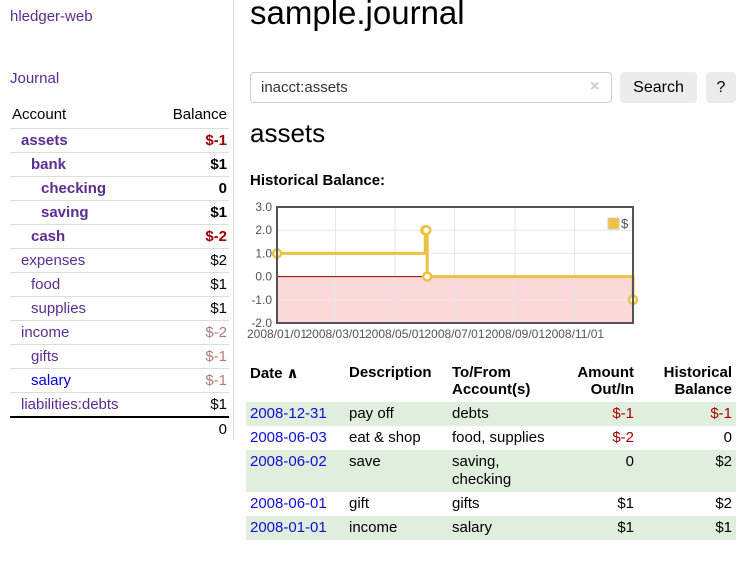  What do you see at coordinates (263, 230) in the screenshot?
I see `y-tick-label: 2.0` at bounding box center [263, 230].